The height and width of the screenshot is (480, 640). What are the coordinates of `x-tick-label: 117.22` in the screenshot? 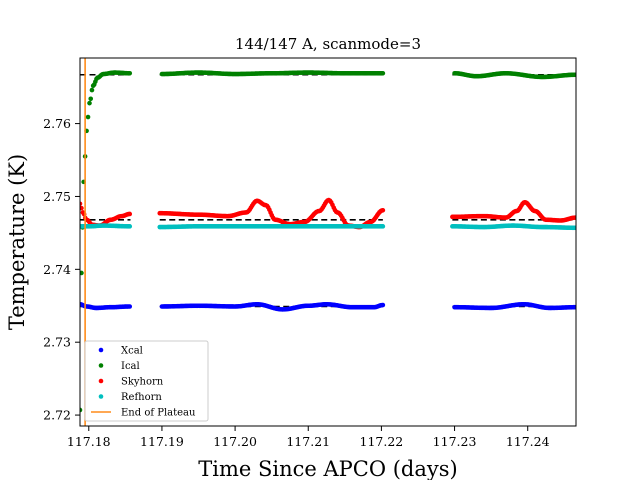 It's located at (382, 441).